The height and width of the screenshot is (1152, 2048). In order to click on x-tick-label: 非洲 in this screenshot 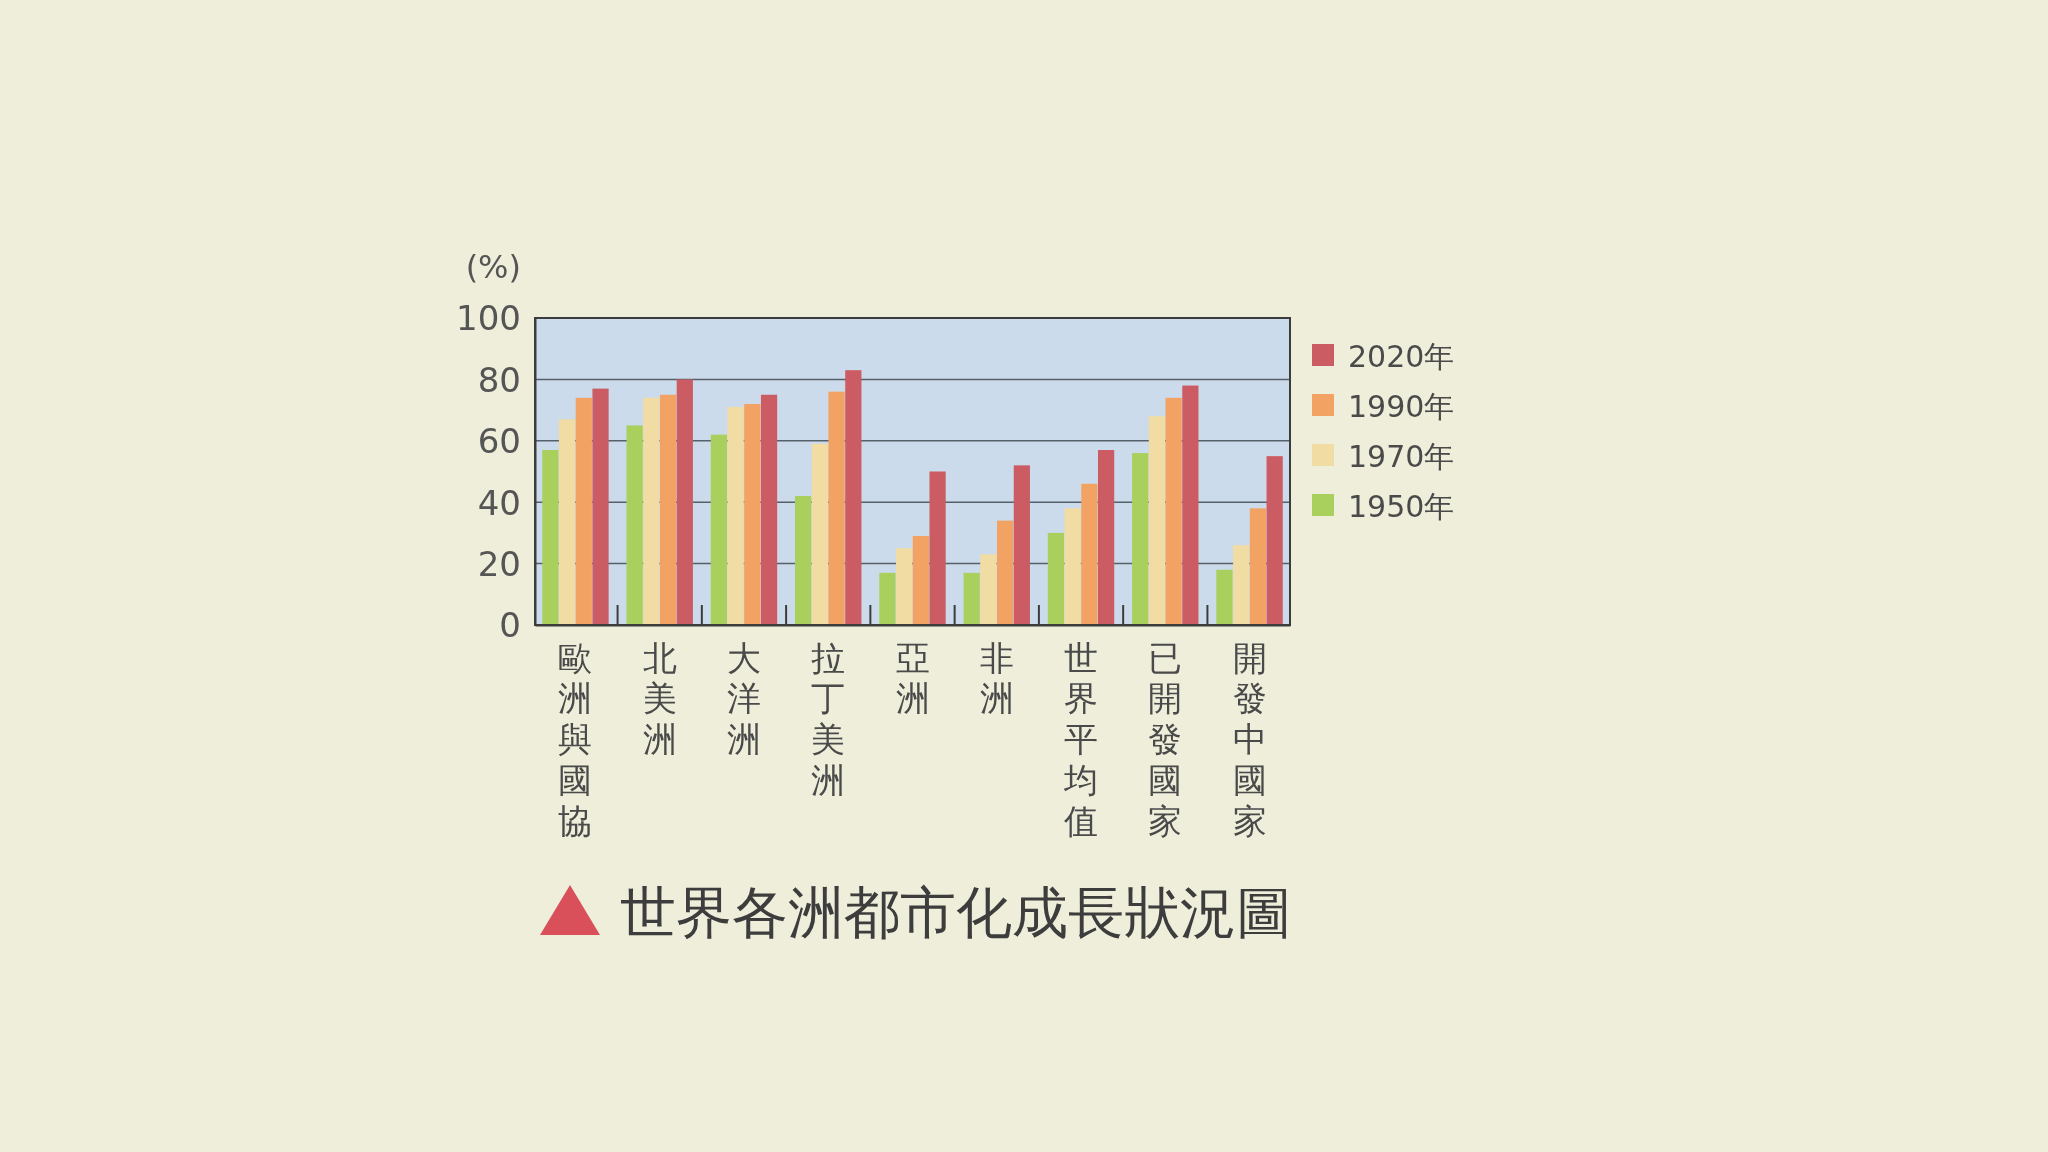, I will do `click(996, 678)`.